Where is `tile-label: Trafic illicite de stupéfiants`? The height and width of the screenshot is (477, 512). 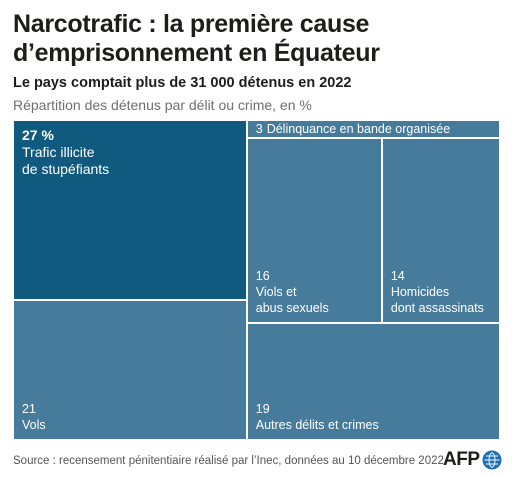
tile-label: Trafic illicite de stupéfiants is located at coordinates (66, 160).